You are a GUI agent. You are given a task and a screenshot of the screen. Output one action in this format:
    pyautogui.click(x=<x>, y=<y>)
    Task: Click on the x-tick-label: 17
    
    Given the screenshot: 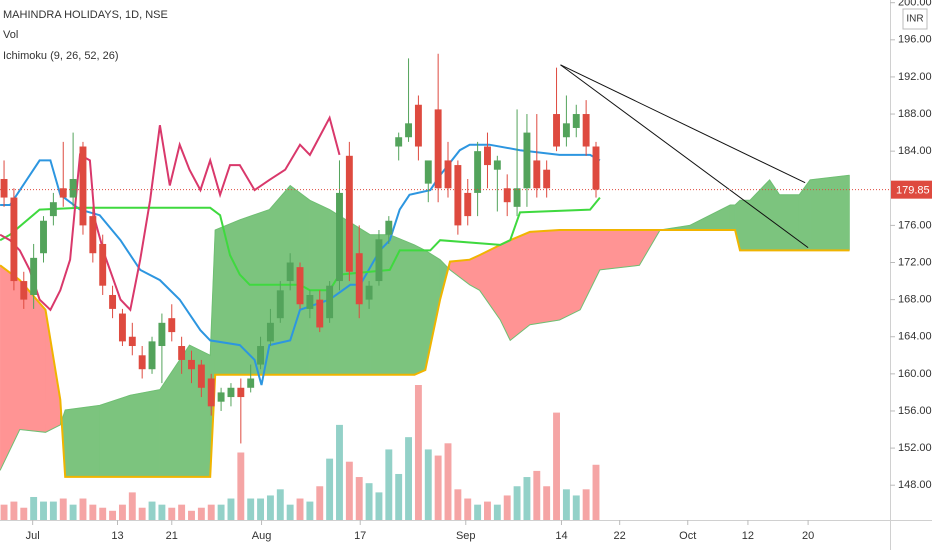 What is the action you would take?
    pyautogui.click(x=360, y=536)
    